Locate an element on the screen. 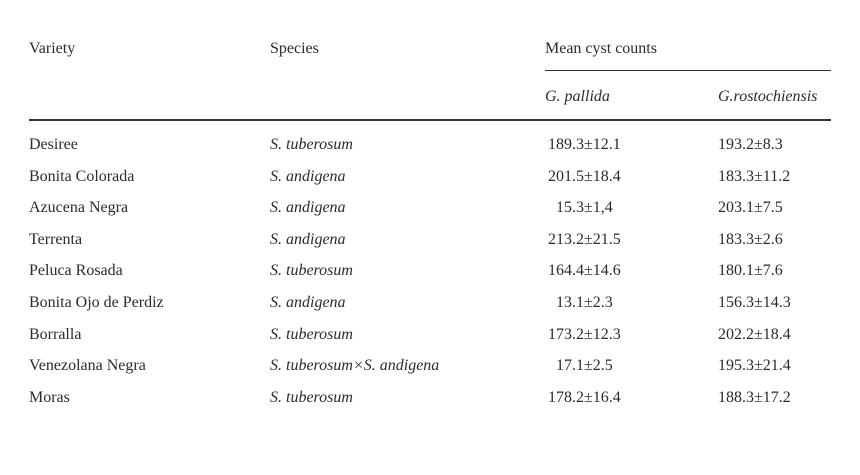 This screenshot has height=475, width=860. cell-g-pallida: 17.1±2.5 is located at coordinates (584, 365).